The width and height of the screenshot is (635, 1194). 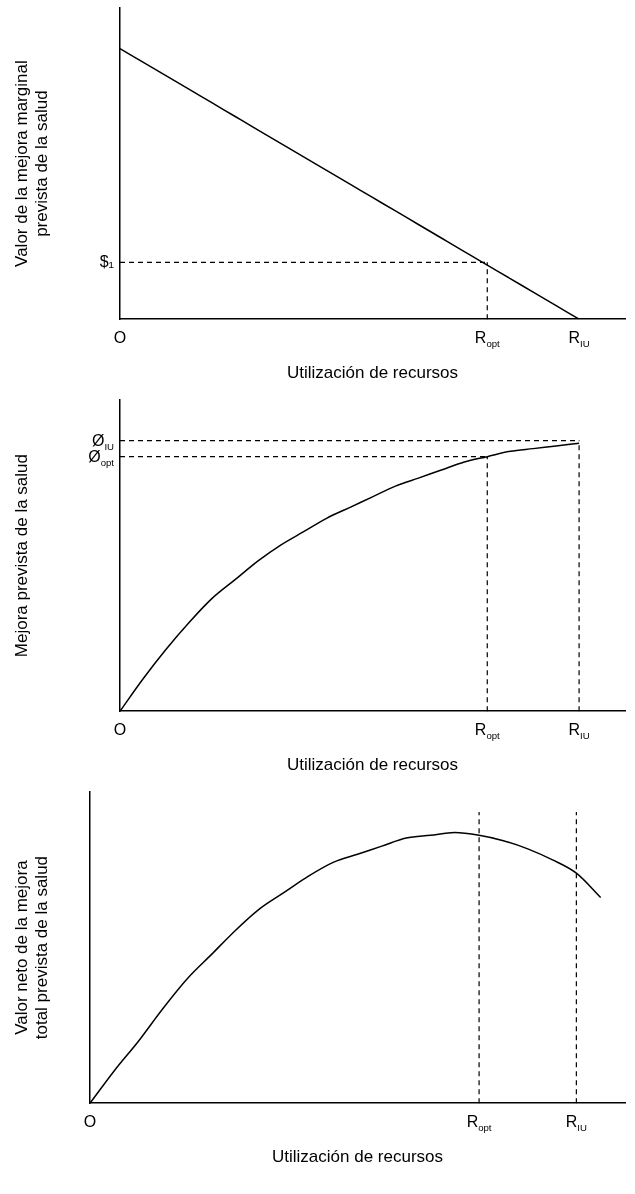 I want to click on ref-line-label: $₁, so click(x=106, y=262).